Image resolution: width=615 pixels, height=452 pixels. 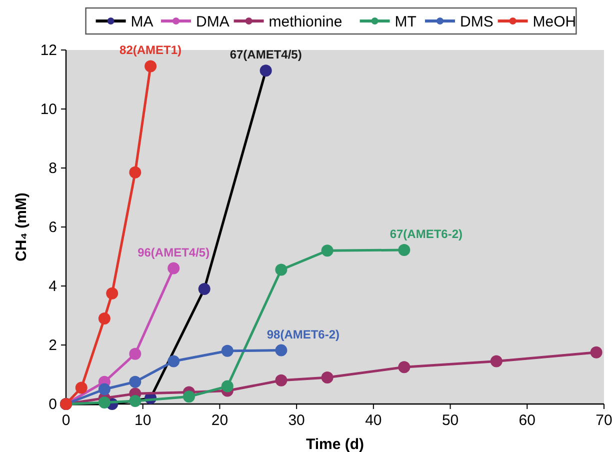 I want to click on legend-label: MA, so click(x=142, y=22).